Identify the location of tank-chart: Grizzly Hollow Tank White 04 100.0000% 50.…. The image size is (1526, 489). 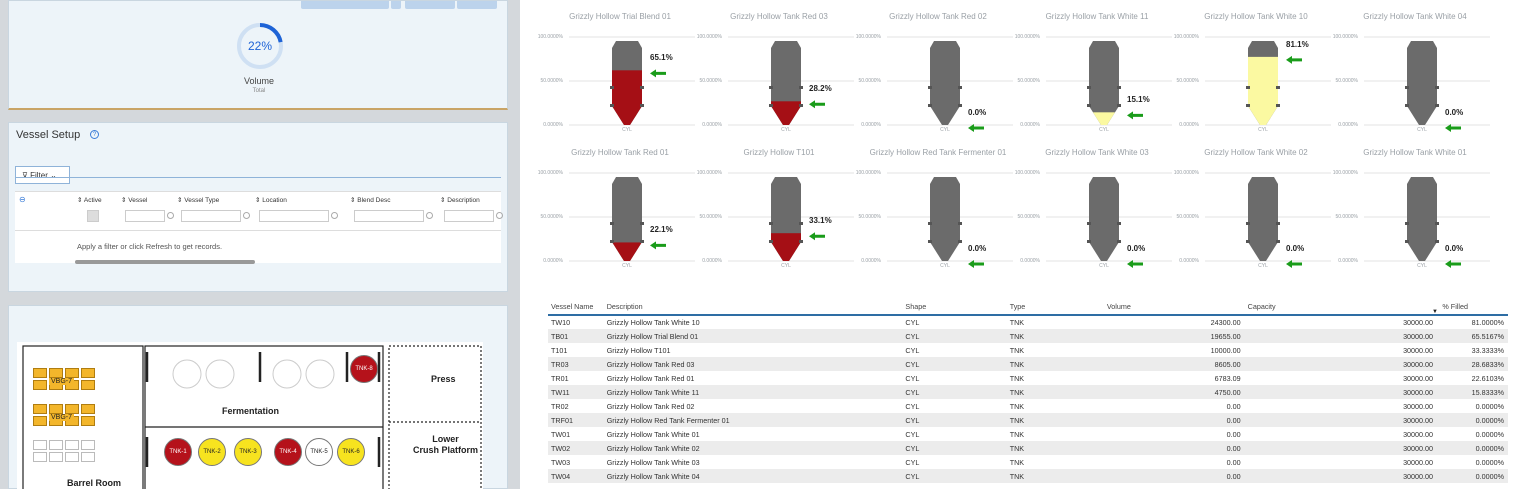
(1411, 73).